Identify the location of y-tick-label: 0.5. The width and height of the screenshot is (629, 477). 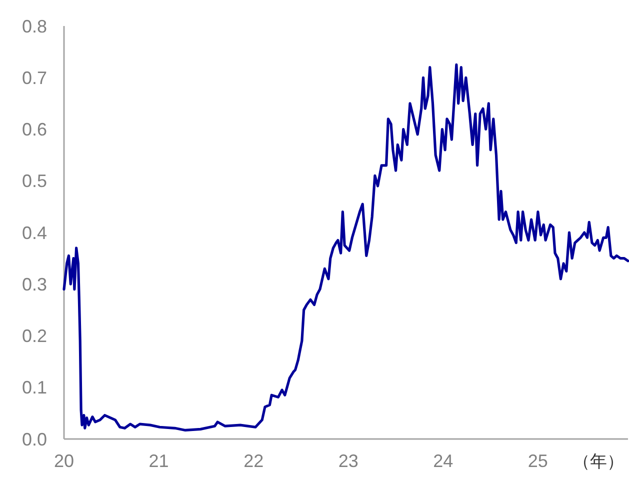
(34, 181).